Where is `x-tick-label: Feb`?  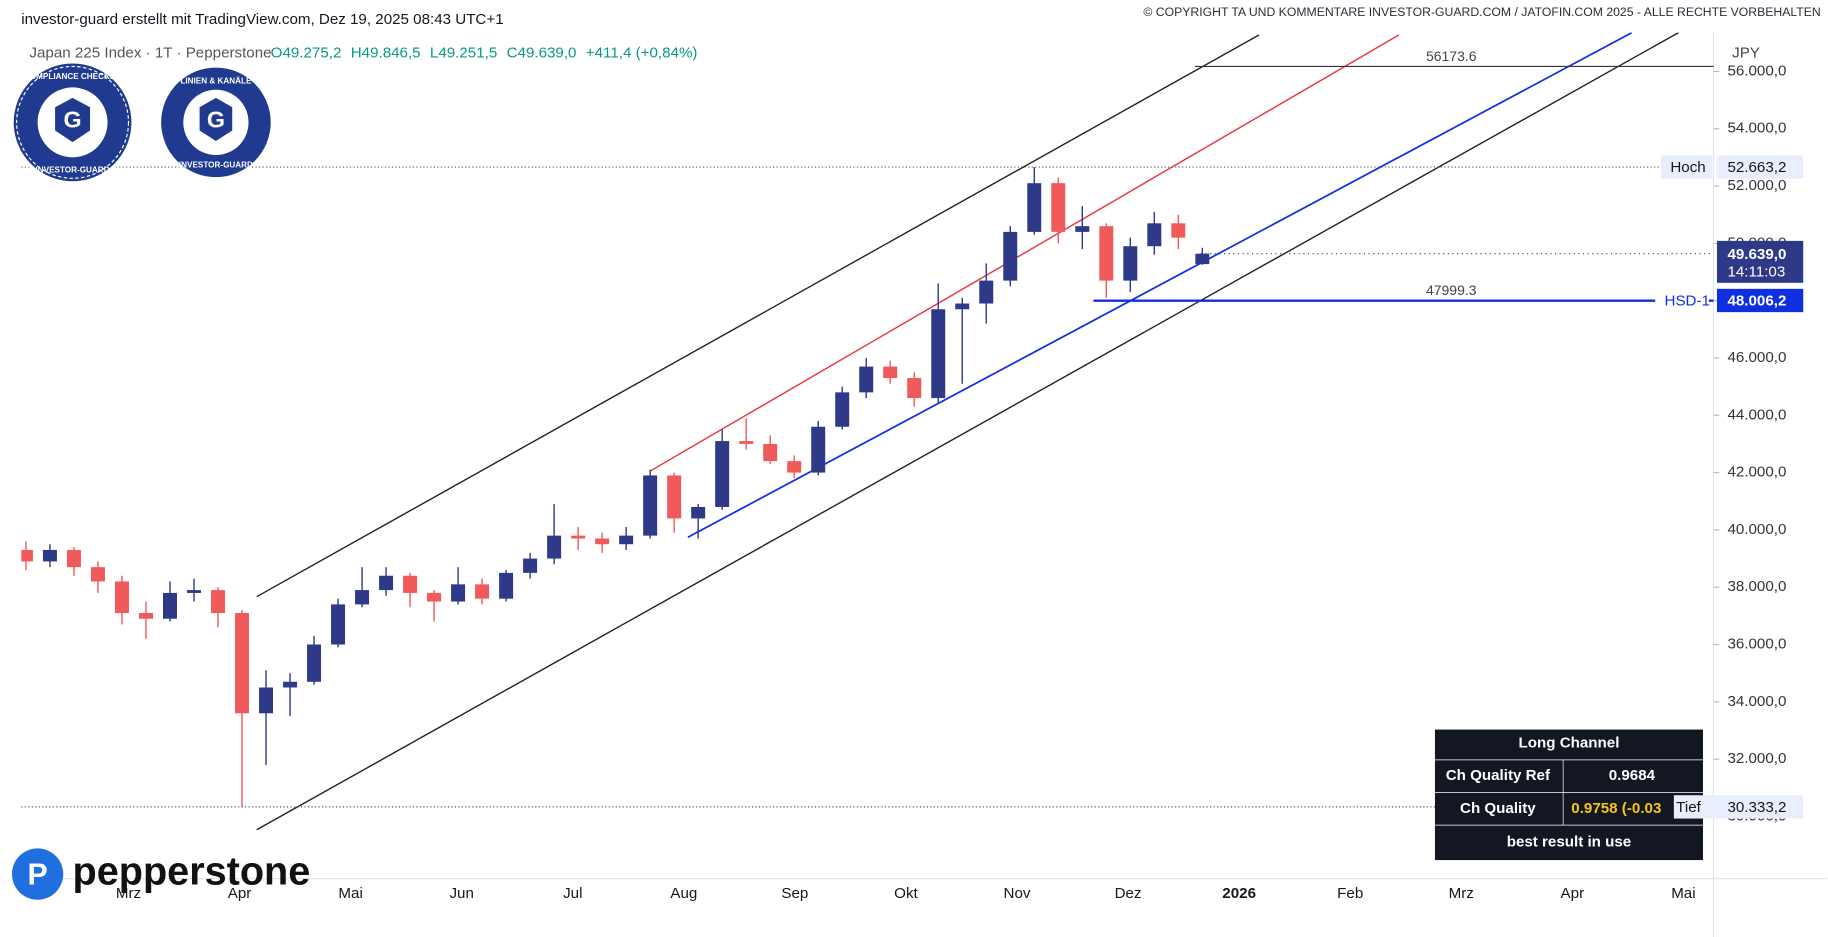 x-tick-label: Feb is located at coordinates (1350, 893).